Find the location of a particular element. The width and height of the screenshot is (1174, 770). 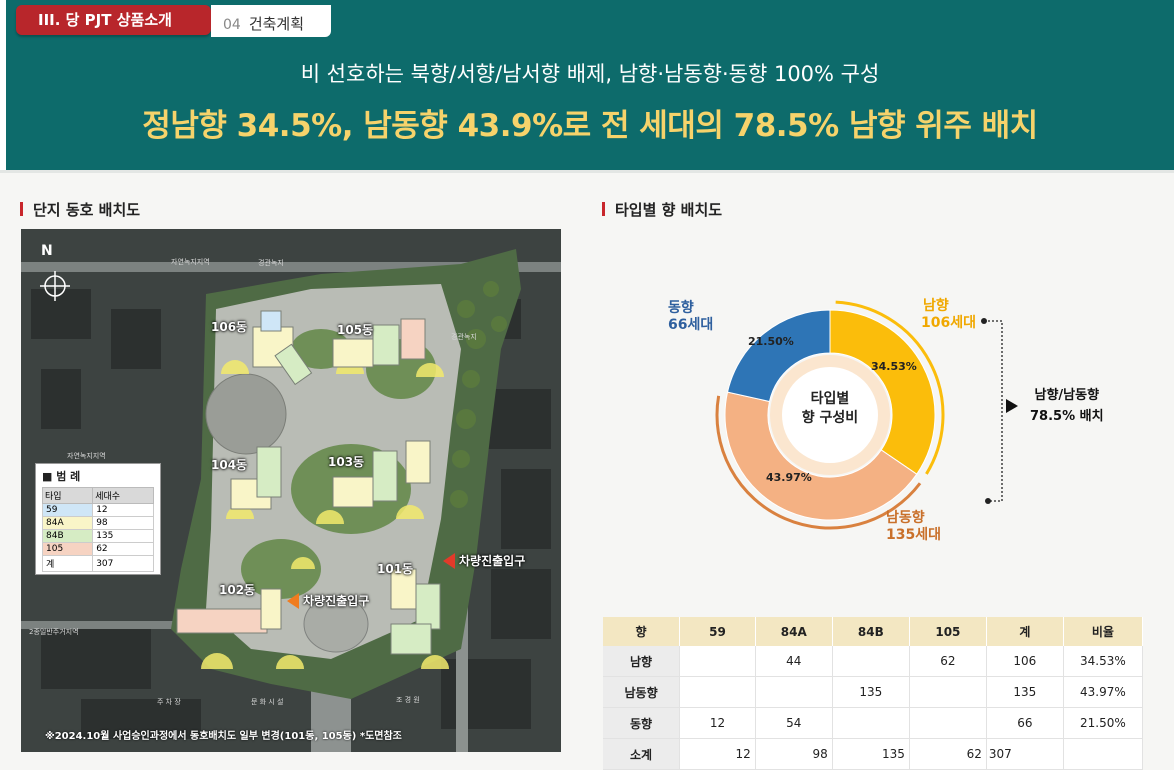

site-plan-title: 단지 동호 배치도 is located at coordinates (80, 209).